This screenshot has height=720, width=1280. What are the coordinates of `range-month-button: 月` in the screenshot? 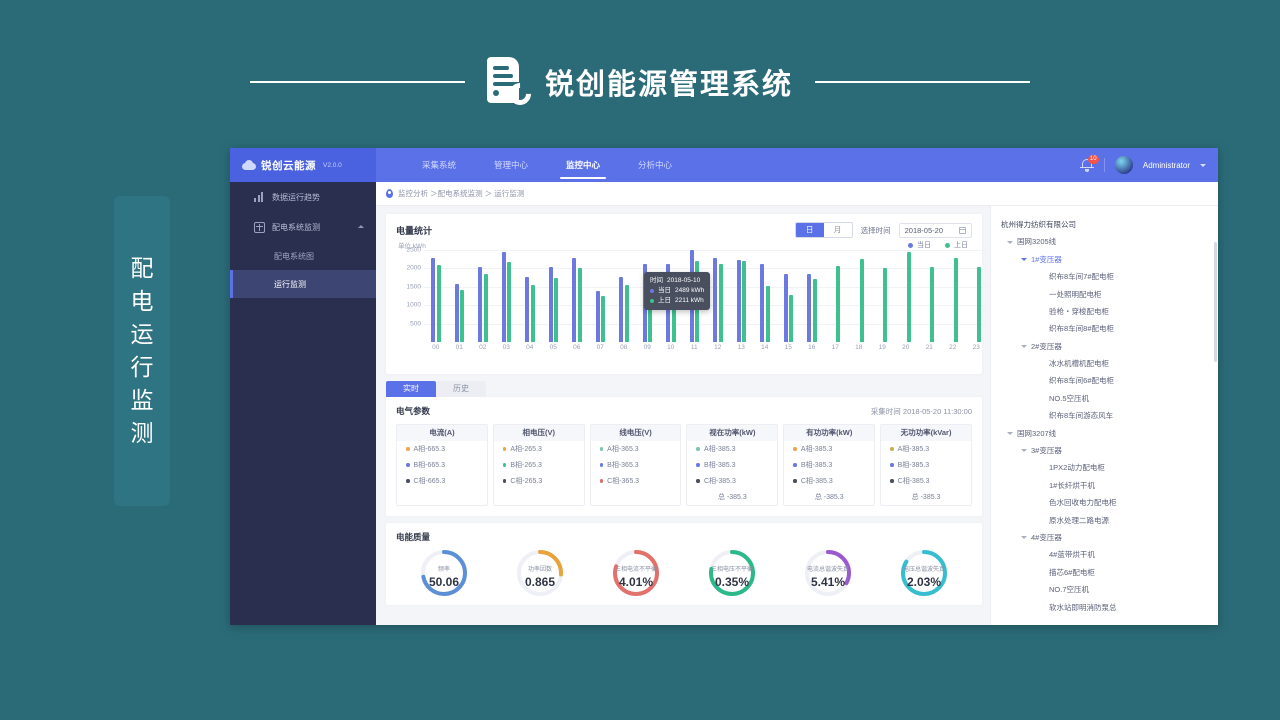 It's located at (837, 230).